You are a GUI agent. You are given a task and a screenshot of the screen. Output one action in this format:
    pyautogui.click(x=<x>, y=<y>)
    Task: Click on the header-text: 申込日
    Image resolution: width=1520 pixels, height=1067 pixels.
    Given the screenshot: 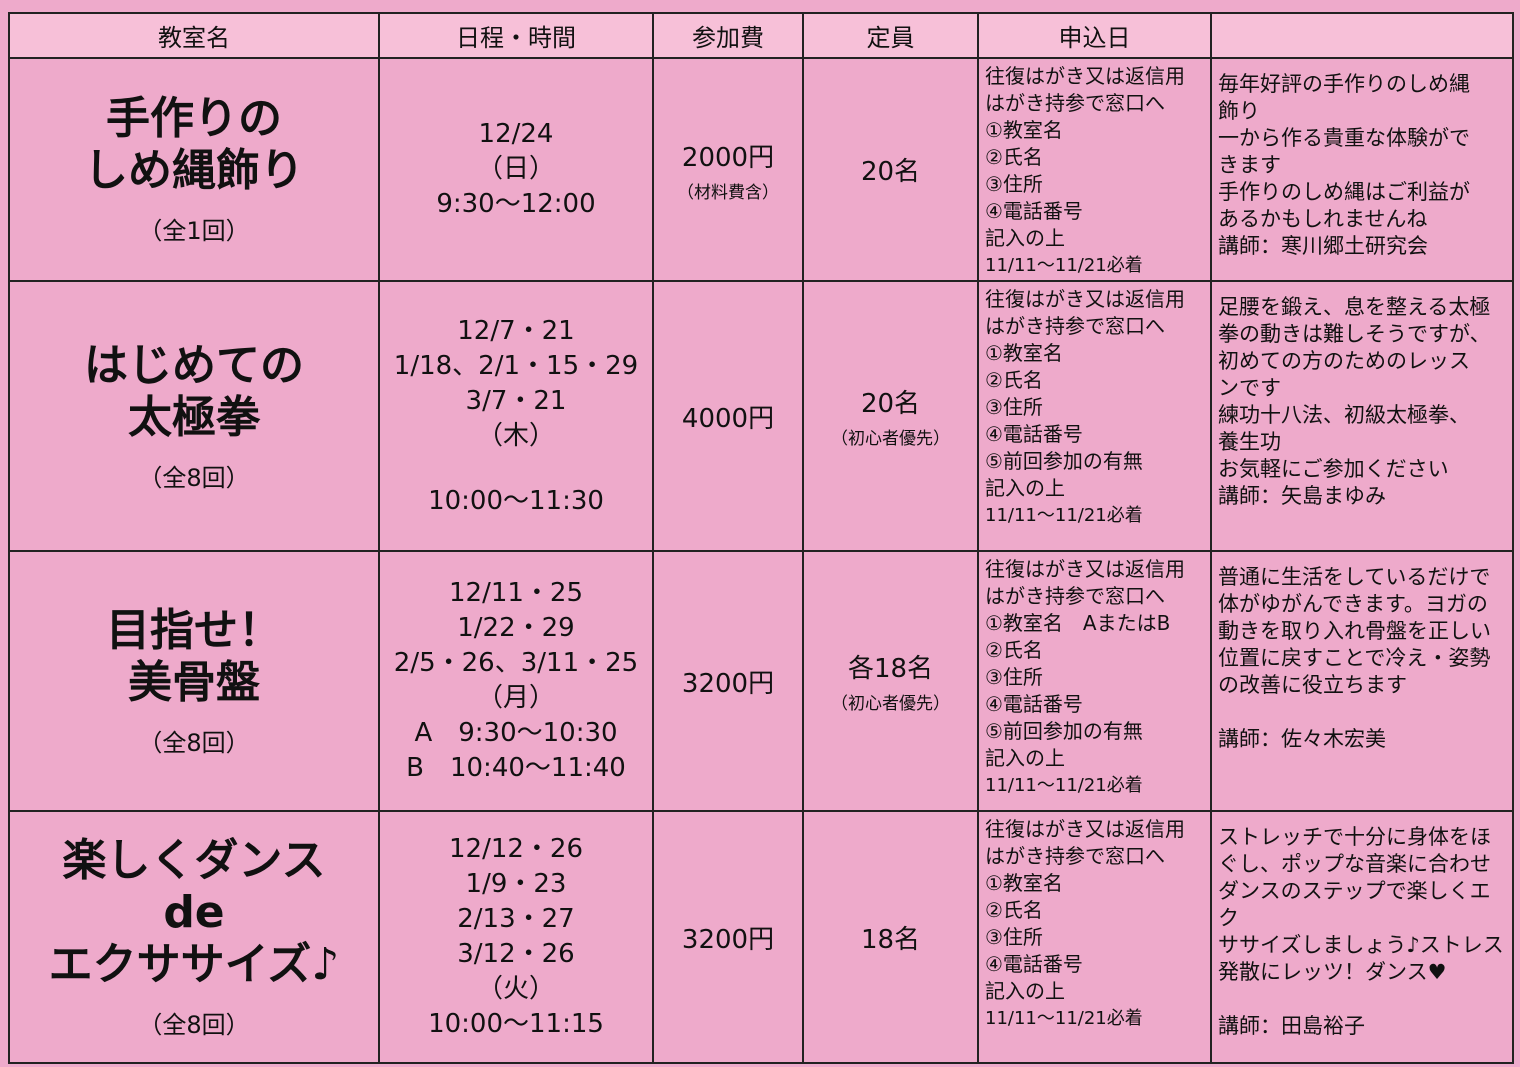 What is the action you would take?
    pyautogui.click(x=1094, y=38)
    